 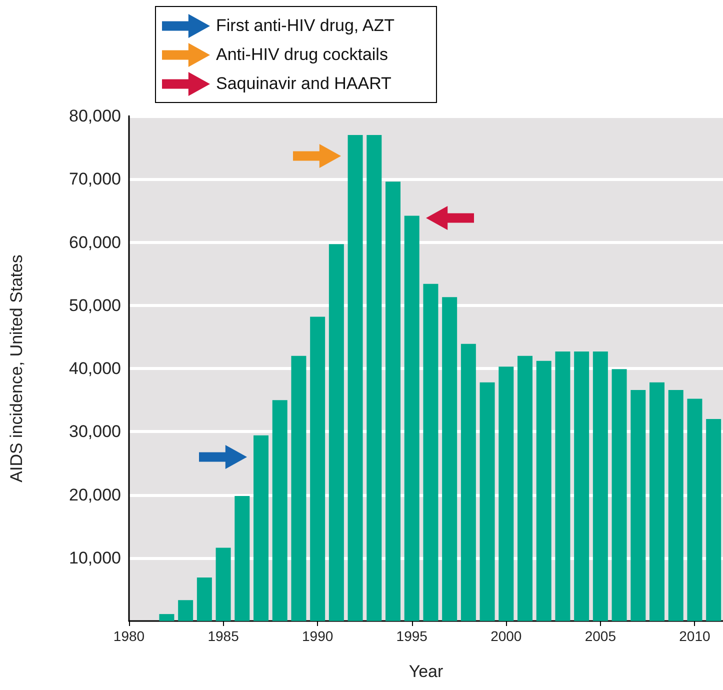 I want to click on y-tick-label: 60,000, so click(x=95, y=242).